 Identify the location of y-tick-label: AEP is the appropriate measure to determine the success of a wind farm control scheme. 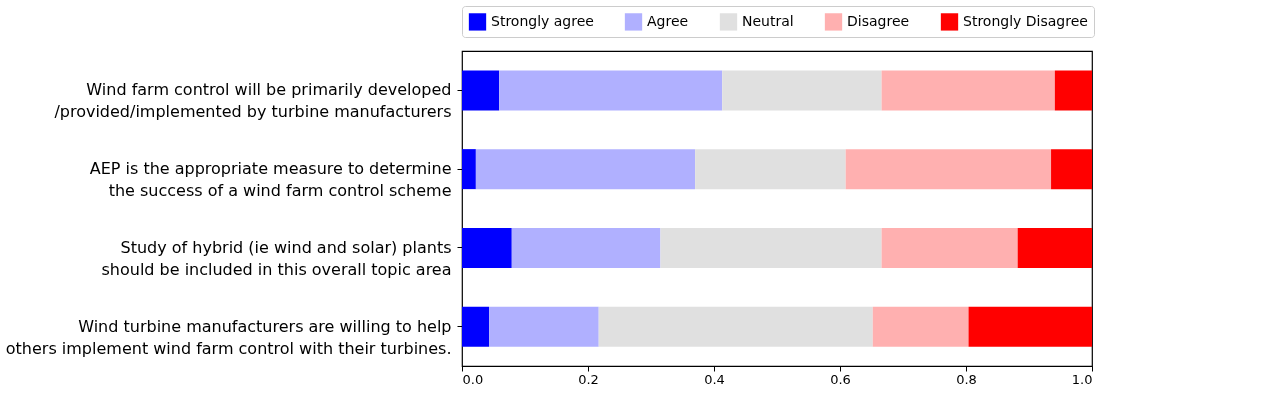
(270, 180).